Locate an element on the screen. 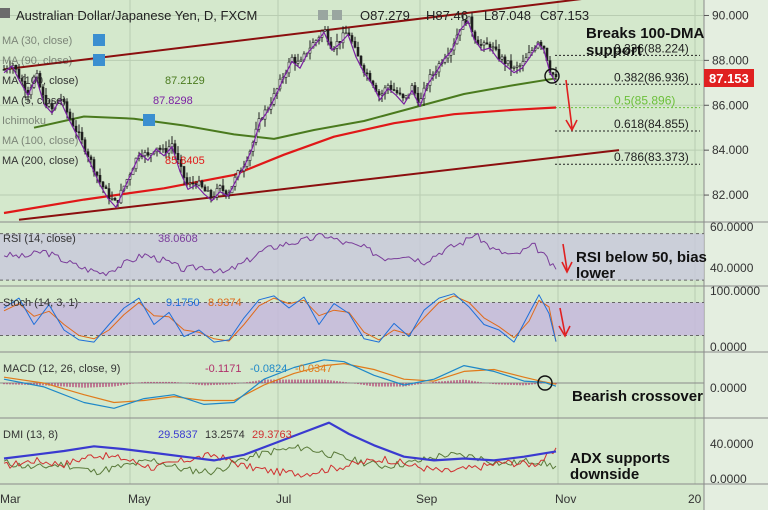 The image size is (768, 510). time-label-jul: Jul is located at coordinates (283, 499).